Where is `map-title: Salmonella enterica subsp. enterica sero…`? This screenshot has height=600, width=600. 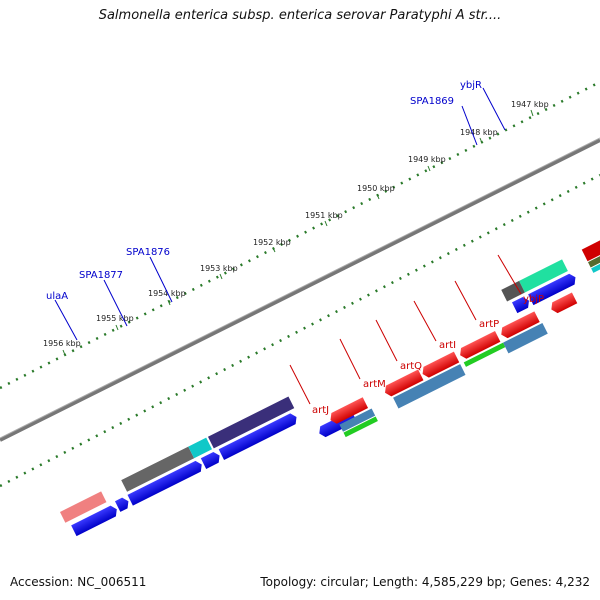 map-title: Salmonella enterica subsp. enterica sero… is located at coordinates (300, 15).